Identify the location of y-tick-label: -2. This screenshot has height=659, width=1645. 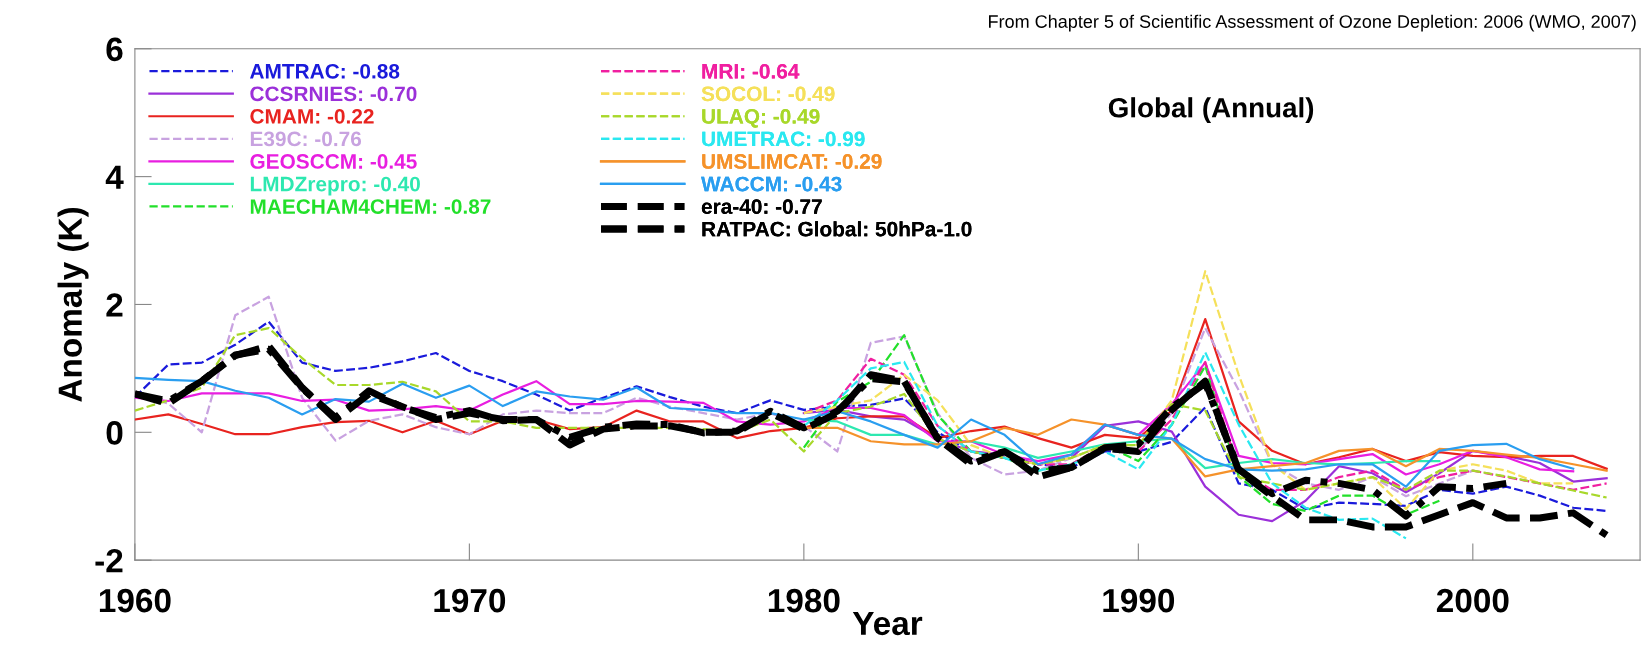
(109, 560).